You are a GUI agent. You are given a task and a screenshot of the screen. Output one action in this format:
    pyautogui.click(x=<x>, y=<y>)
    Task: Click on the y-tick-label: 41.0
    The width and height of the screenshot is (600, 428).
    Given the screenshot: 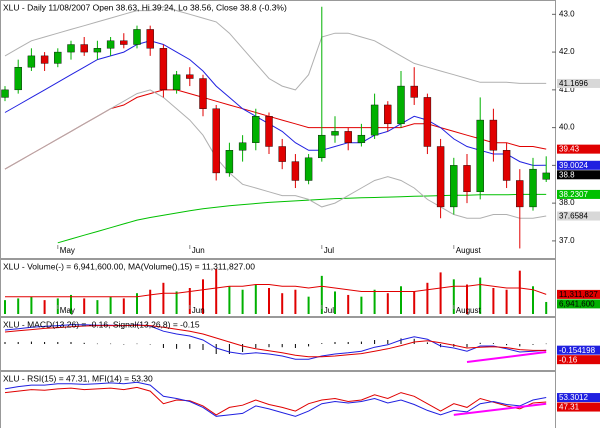 What is the action you would take?
    pyautogui.click(x=567, y=89)
    